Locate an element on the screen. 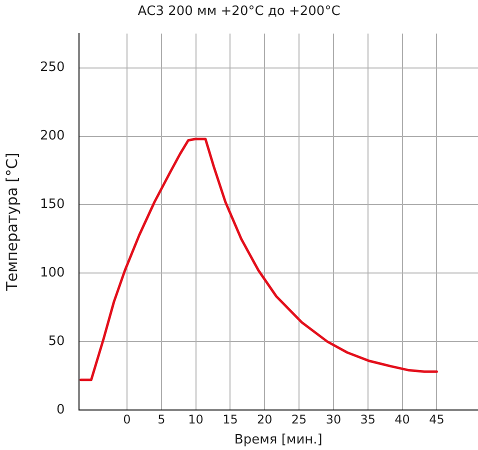  x-tick-label: 5 is located at coordinates (162, 419).